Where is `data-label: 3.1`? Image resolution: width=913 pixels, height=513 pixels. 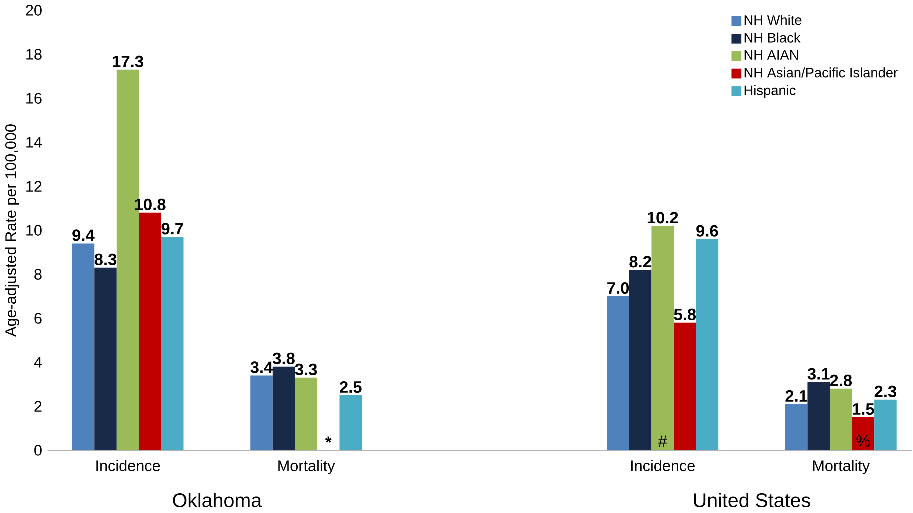 data-label: 3.1 is located at coordinates (819, 374).